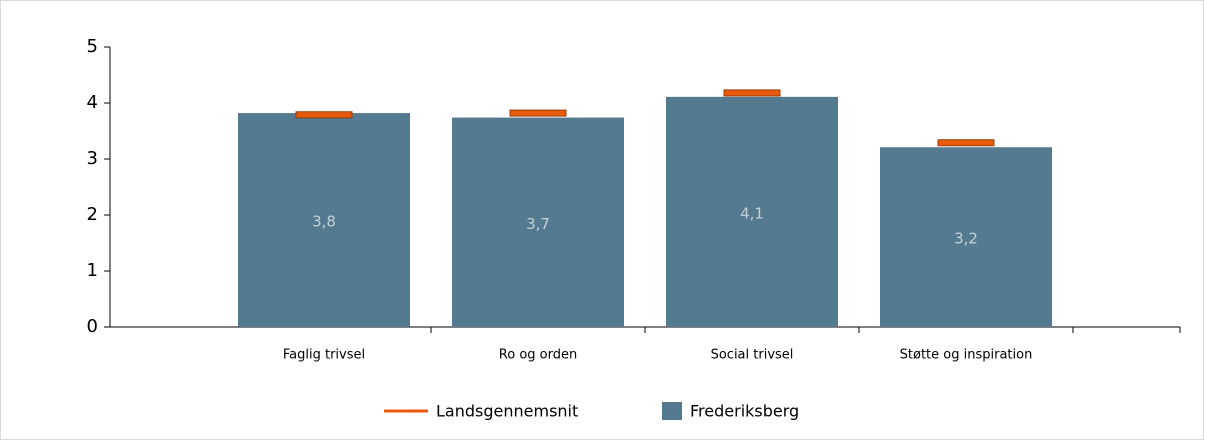  Describe the element at coordinates (966, 355) in the screenshot. I see `x-tick-label: Støtte og inspiration` at that location.